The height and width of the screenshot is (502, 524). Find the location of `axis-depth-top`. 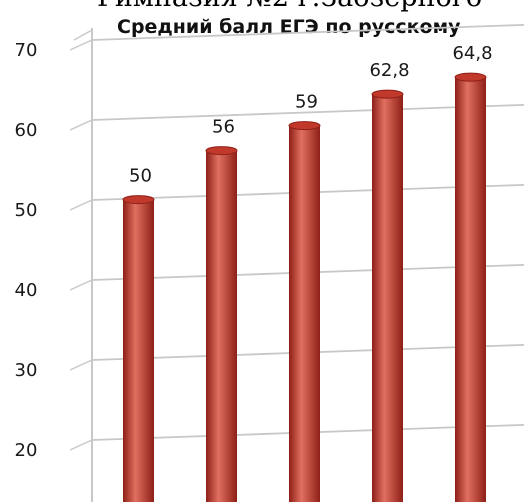

axis-depth-top is located at coordinates (83, 35).